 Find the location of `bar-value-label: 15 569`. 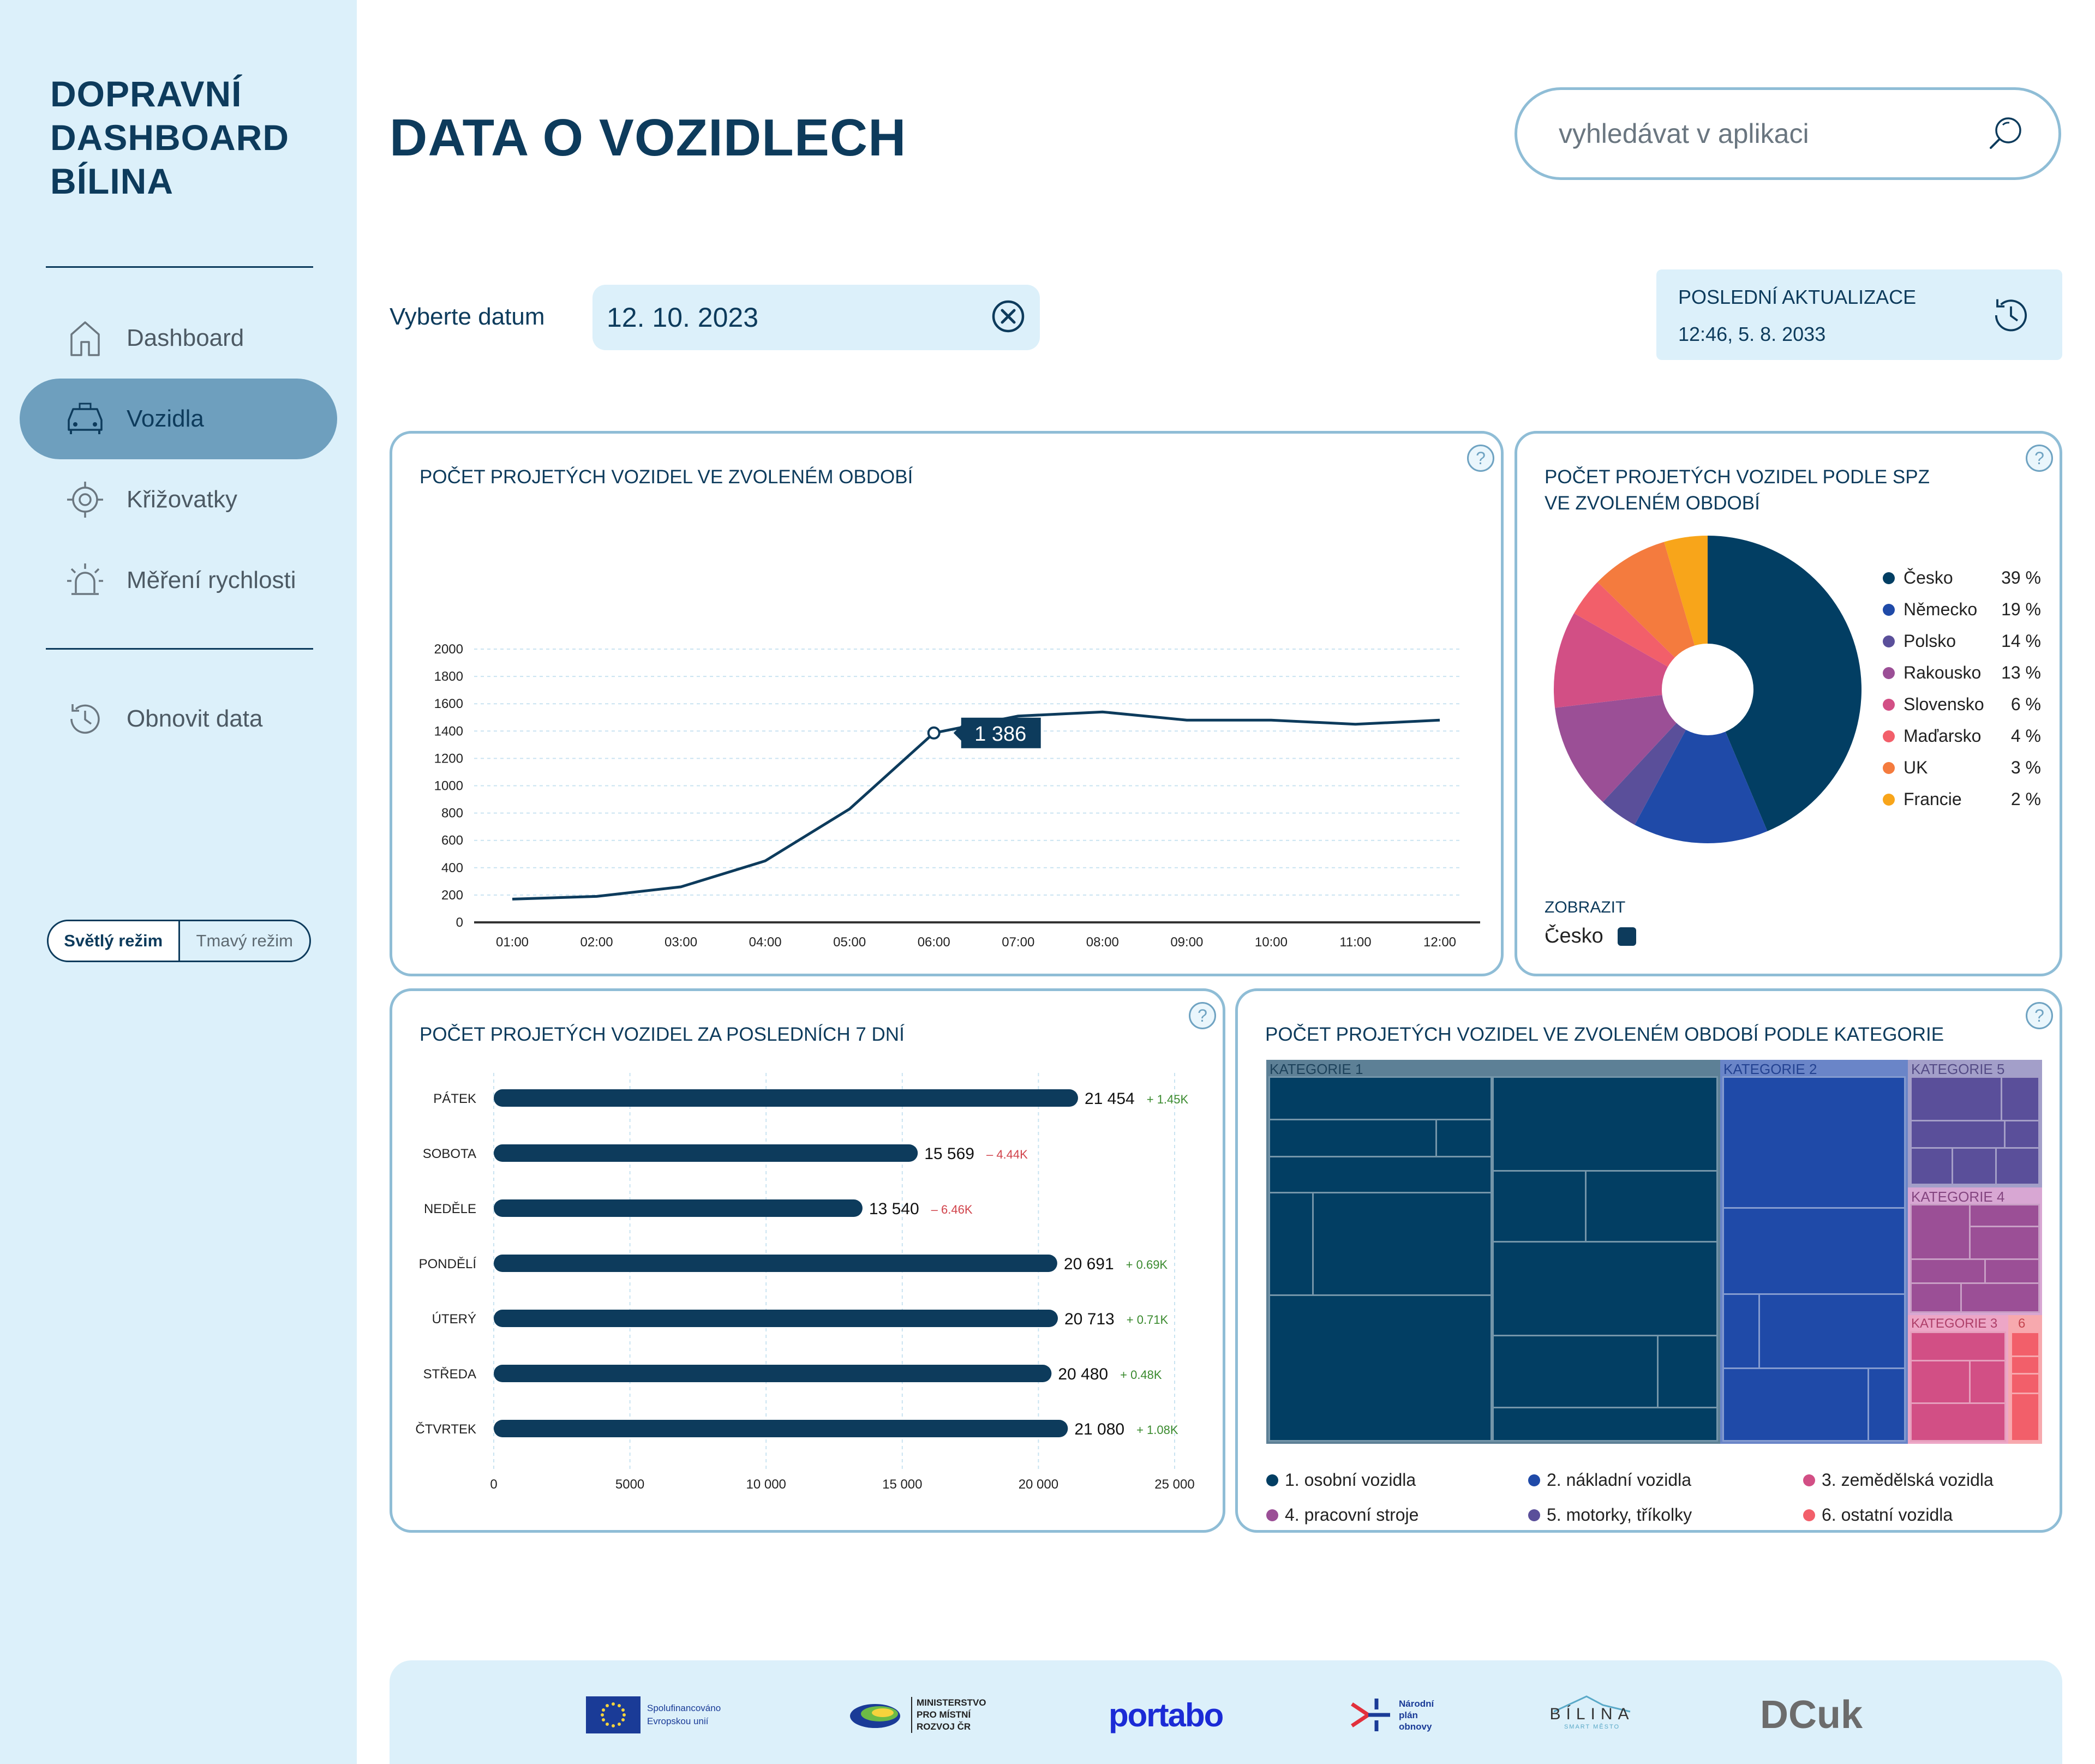

bar-value-label: 15 569 is located at coordinates (949, 1154).